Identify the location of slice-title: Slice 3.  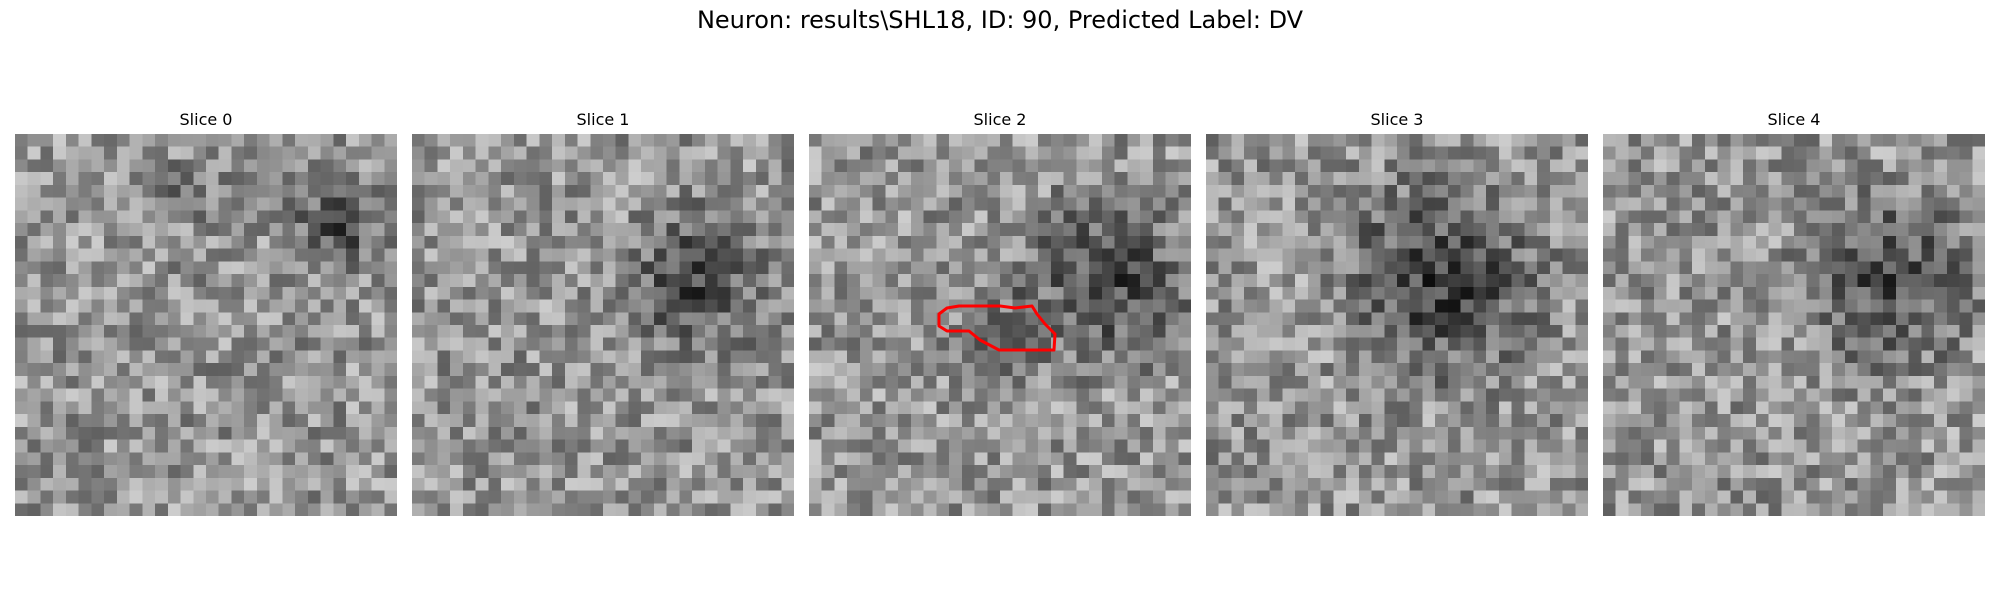
(1397, 119).